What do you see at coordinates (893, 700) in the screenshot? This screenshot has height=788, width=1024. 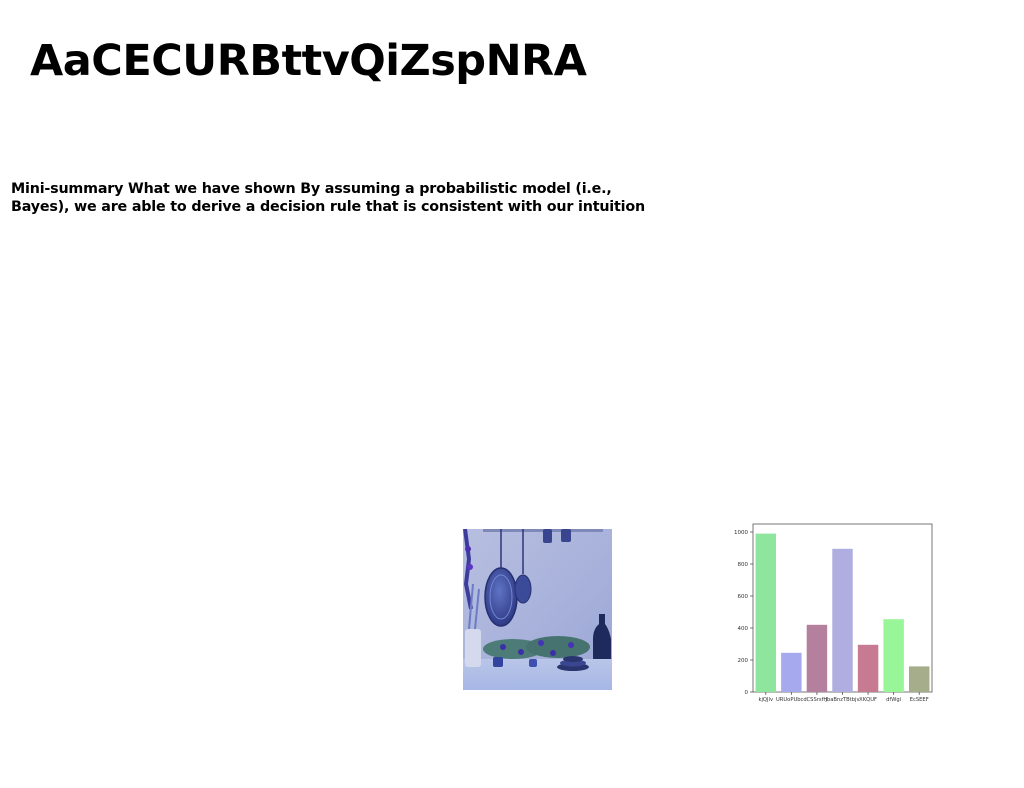 I see `x-tick-label: dfWgi` at bounding box center [893, 700].